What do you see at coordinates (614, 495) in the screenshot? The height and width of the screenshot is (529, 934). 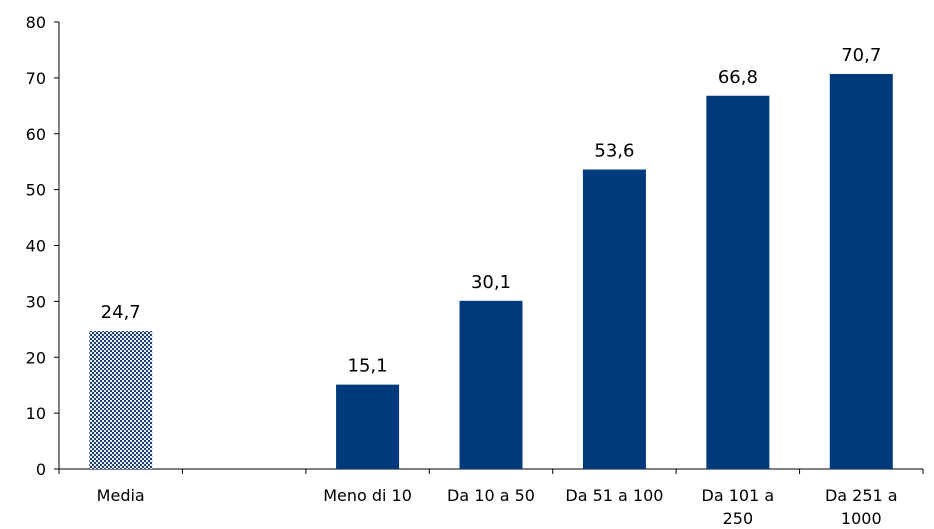 I see `category-label: Da 51 a 100` at bounding box center [614, 495].